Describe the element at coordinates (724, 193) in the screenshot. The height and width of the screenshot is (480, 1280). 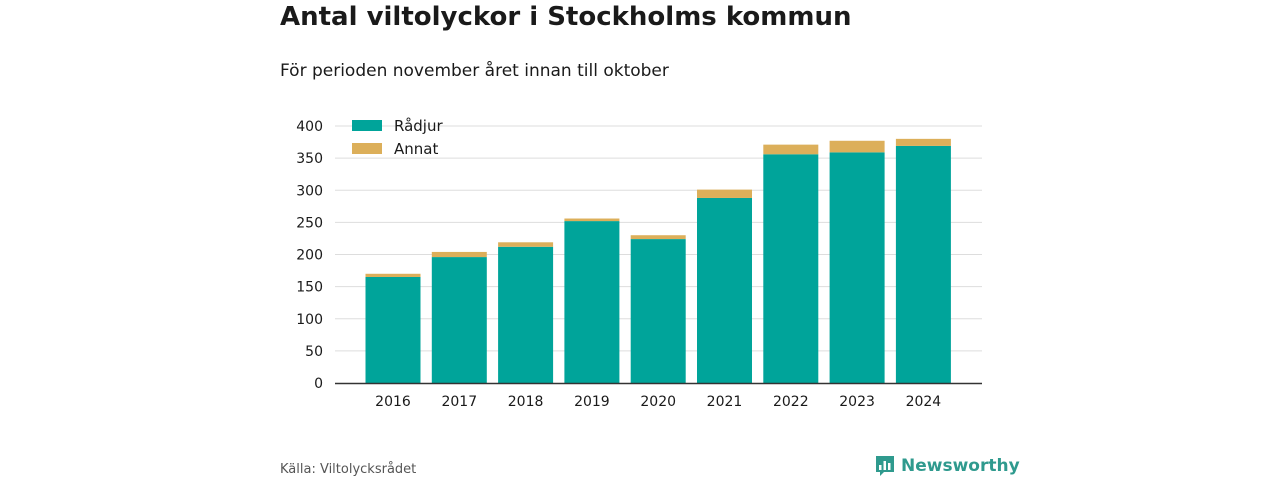
I see `bar-annat-2021` at that location.